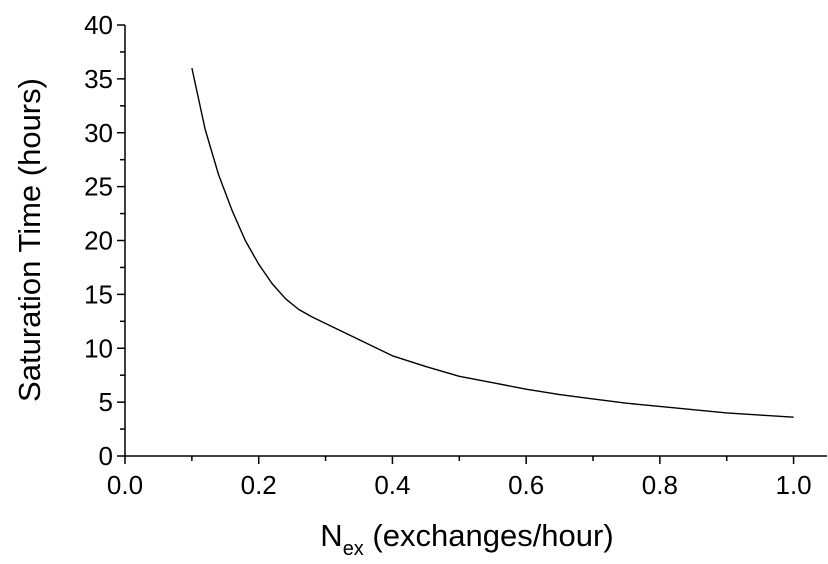 The height and width of the screenshot is (564, 828). Describe the element at coordinates (392, 485) in the screenshot. I see `x-tick-label: 0.4` at that location.